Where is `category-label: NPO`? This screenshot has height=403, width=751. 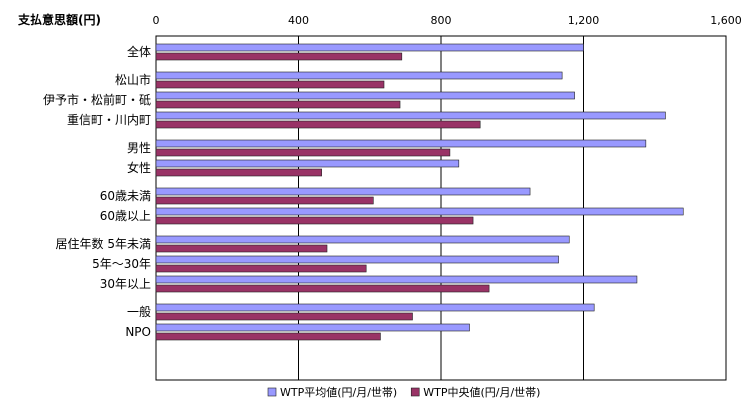 category-label: NPO is located at coordinates (138, 332).